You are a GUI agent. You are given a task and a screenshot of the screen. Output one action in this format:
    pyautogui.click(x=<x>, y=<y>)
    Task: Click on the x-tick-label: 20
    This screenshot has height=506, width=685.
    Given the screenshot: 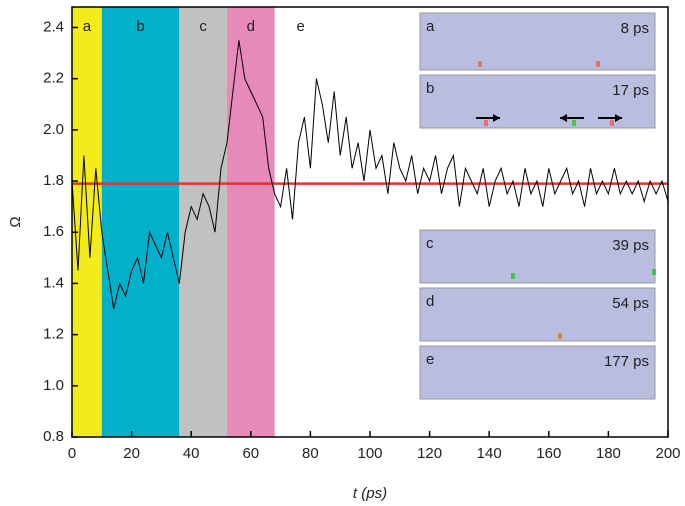 What is the action you would take?
    pyautogui.click(x=131, y=453)
    